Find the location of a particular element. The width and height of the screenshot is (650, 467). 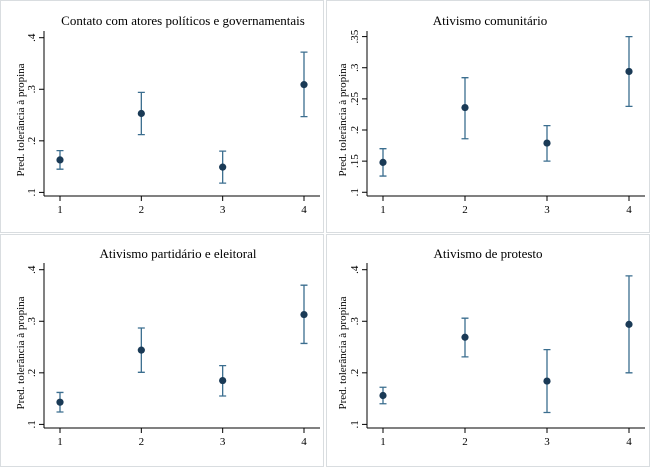

panel-1-y-axis-label: Pred. tolerância à propina is located at coordinates (21, 119).